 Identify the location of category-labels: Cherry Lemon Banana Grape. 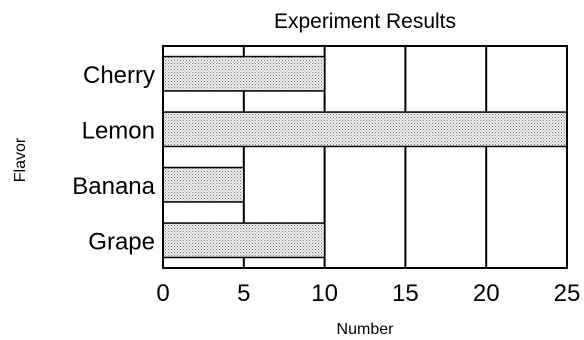
(113, 159).